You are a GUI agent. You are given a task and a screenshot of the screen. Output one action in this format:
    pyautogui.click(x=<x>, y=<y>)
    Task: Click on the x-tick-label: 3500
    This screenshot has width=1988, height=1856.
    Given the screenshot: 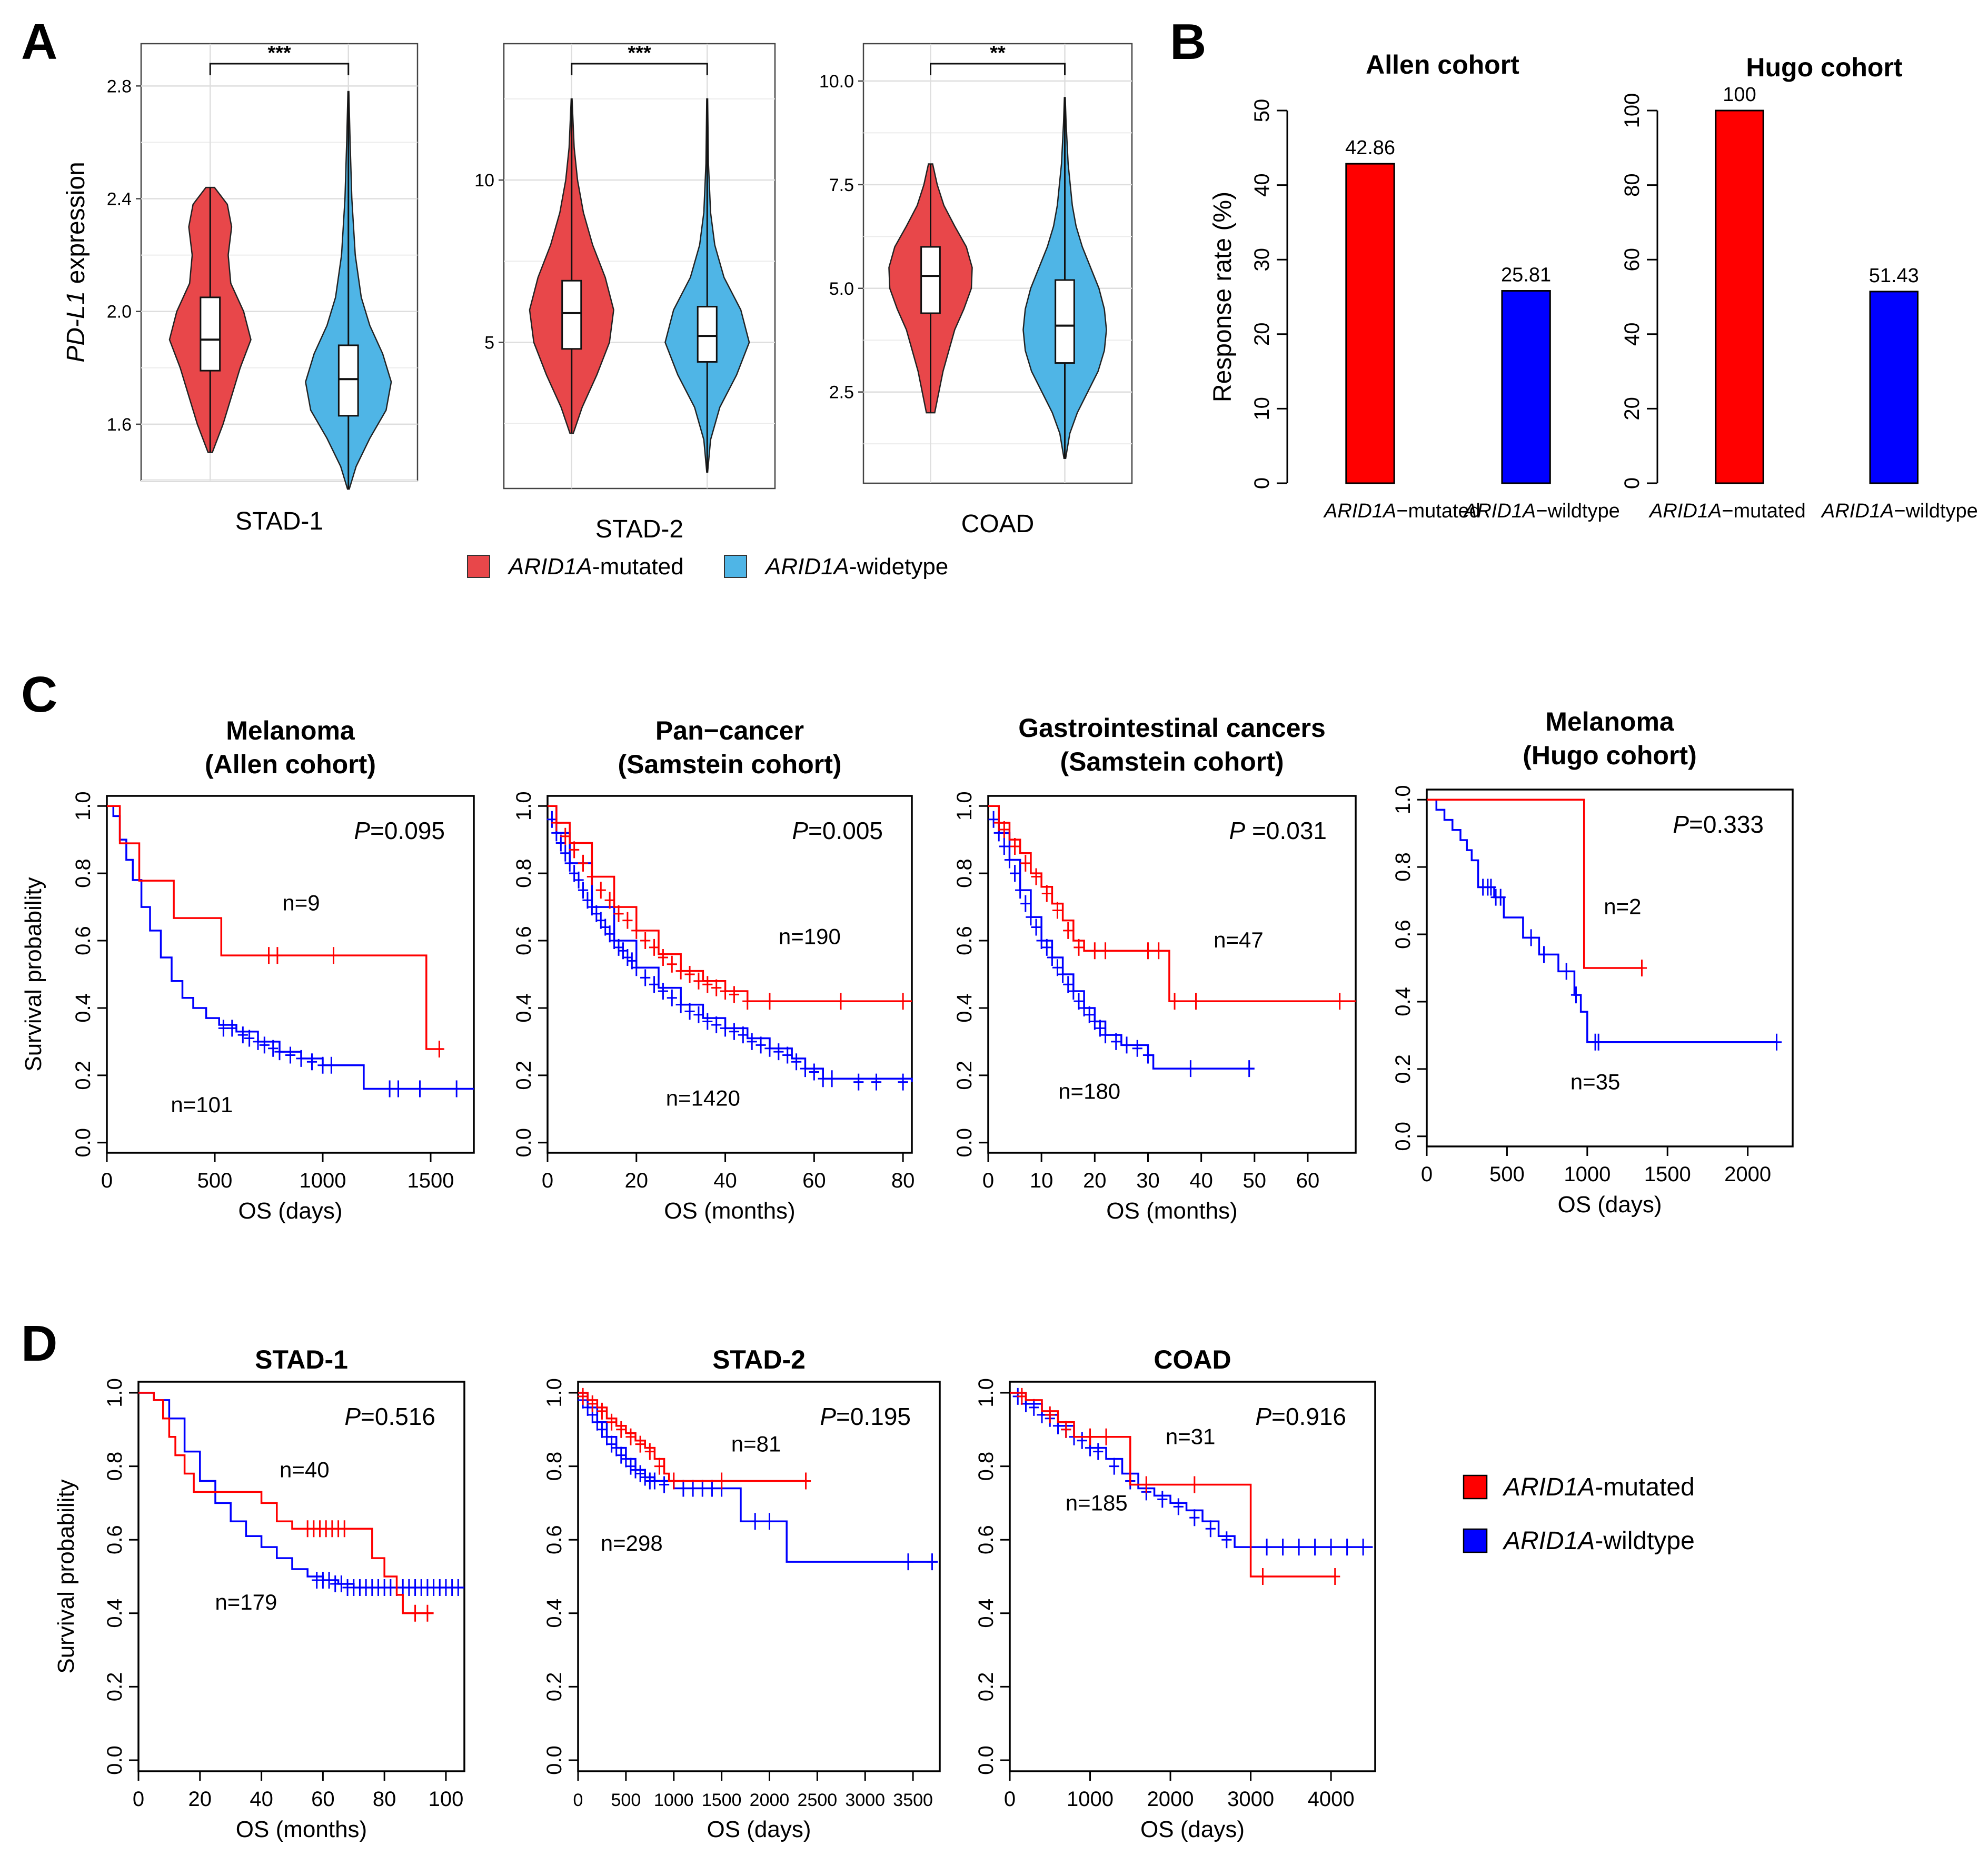 What is the action you would take?
    pyautogui.click(x=913, y=1800)
    